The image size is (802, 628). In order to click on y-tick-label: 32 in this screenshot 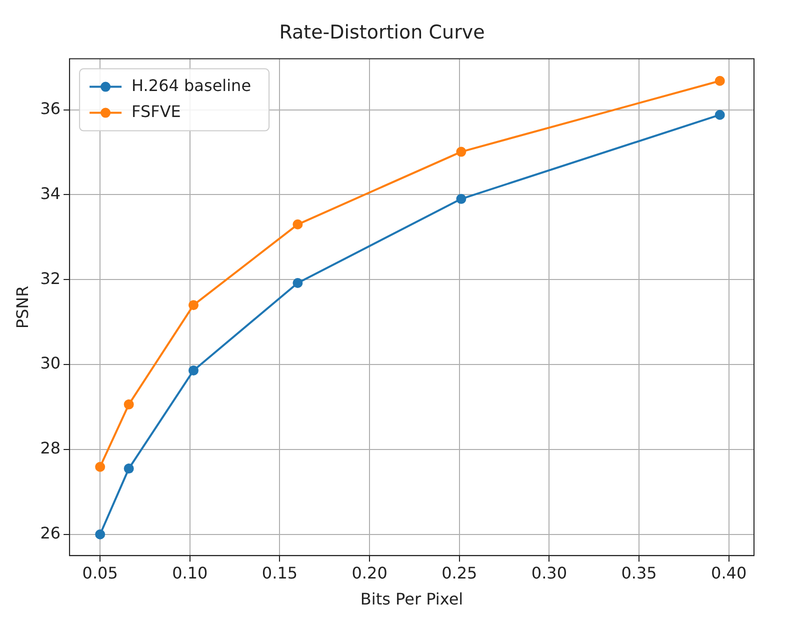, I will do `click(50, 278)`.